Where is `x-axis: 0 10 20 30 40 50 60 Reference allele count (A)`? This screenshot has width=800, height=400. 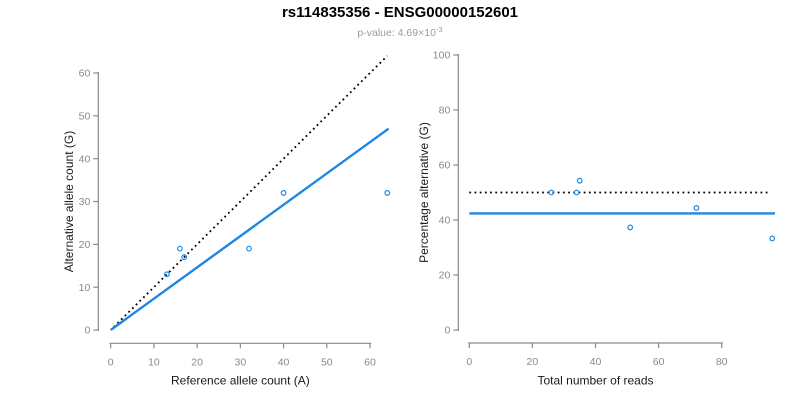 x-axis: 0 10 20 30 40 50 60 Reference allele count (A) is located at coordinates (242, 365).